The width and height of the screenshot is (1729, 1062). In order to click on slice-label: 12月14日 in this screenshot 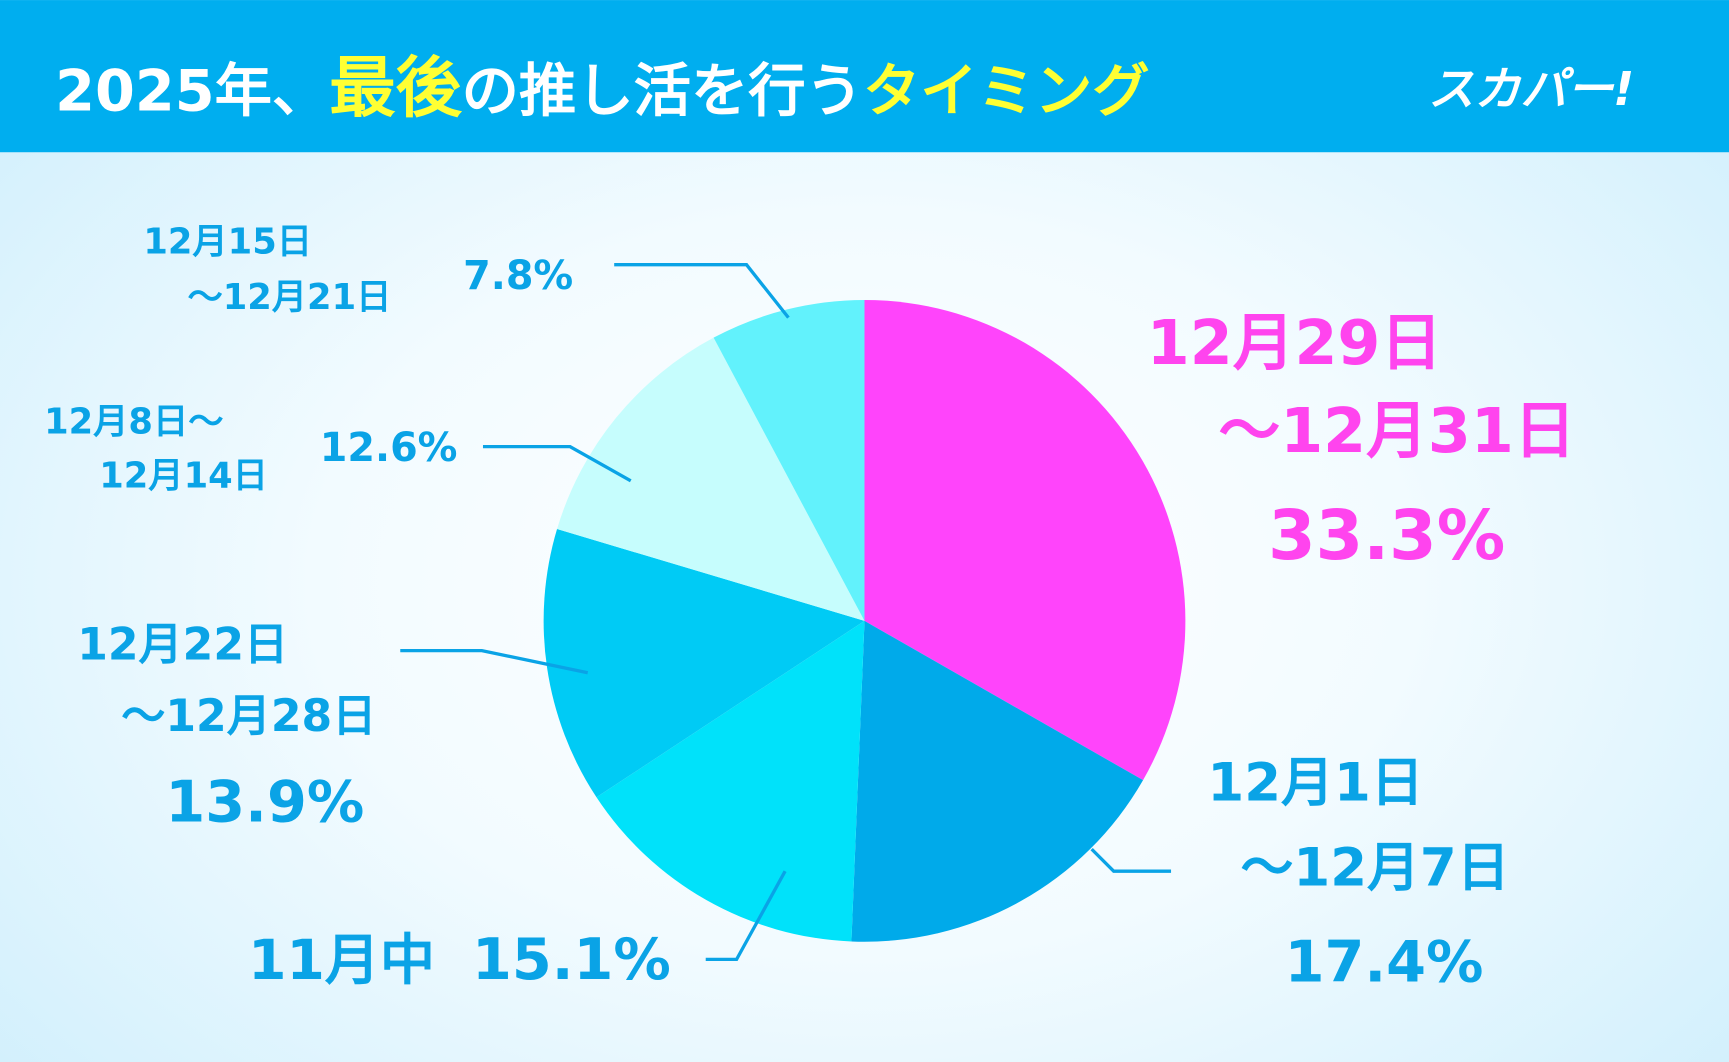, I will do `click(183, 475)`.